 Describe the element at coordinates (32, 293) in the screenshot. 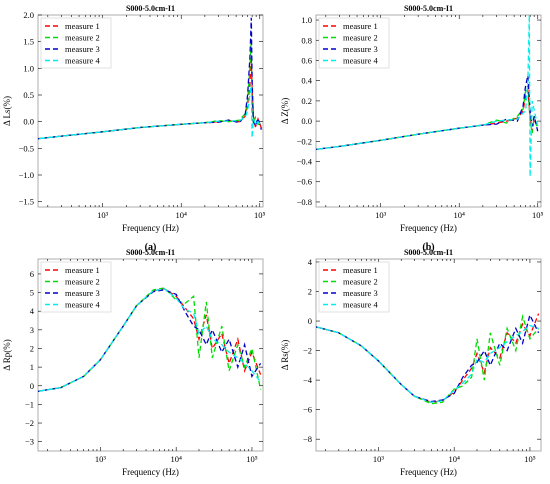

I see `y-tick-label: 5` at that location.